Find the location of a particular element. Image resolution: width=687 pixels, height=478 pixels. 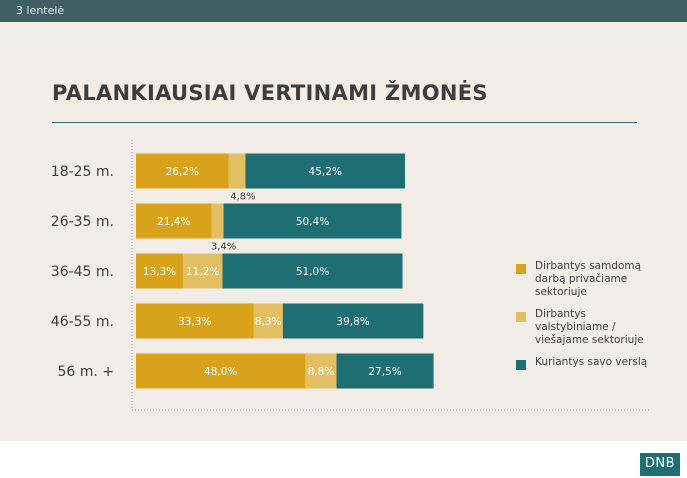

legend-swatch-public is located at coordinates (521, 317).